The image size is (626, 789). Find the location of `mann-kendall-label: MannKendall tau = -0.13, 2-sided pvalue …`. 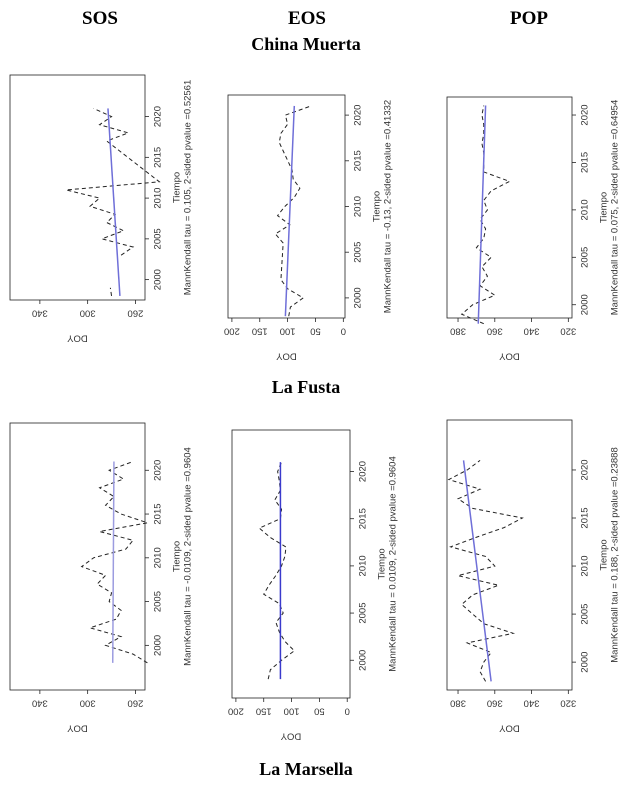

mann-kendall-label: MannKendall tau = -0.13, 2-sided pvalue … is located at coordinates (388, 206).